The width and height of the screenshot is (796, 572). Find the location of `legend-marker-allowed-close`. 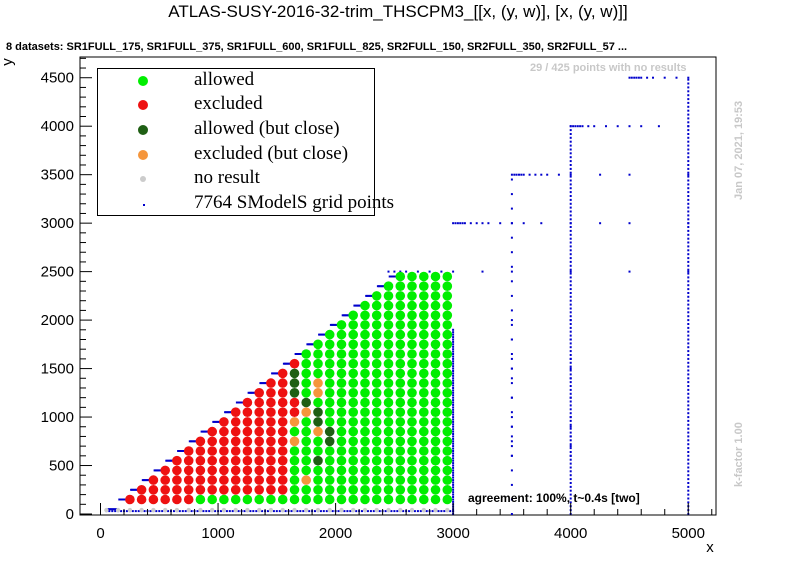

legend-marker-allowed-close is located at coordinates (143, 130).